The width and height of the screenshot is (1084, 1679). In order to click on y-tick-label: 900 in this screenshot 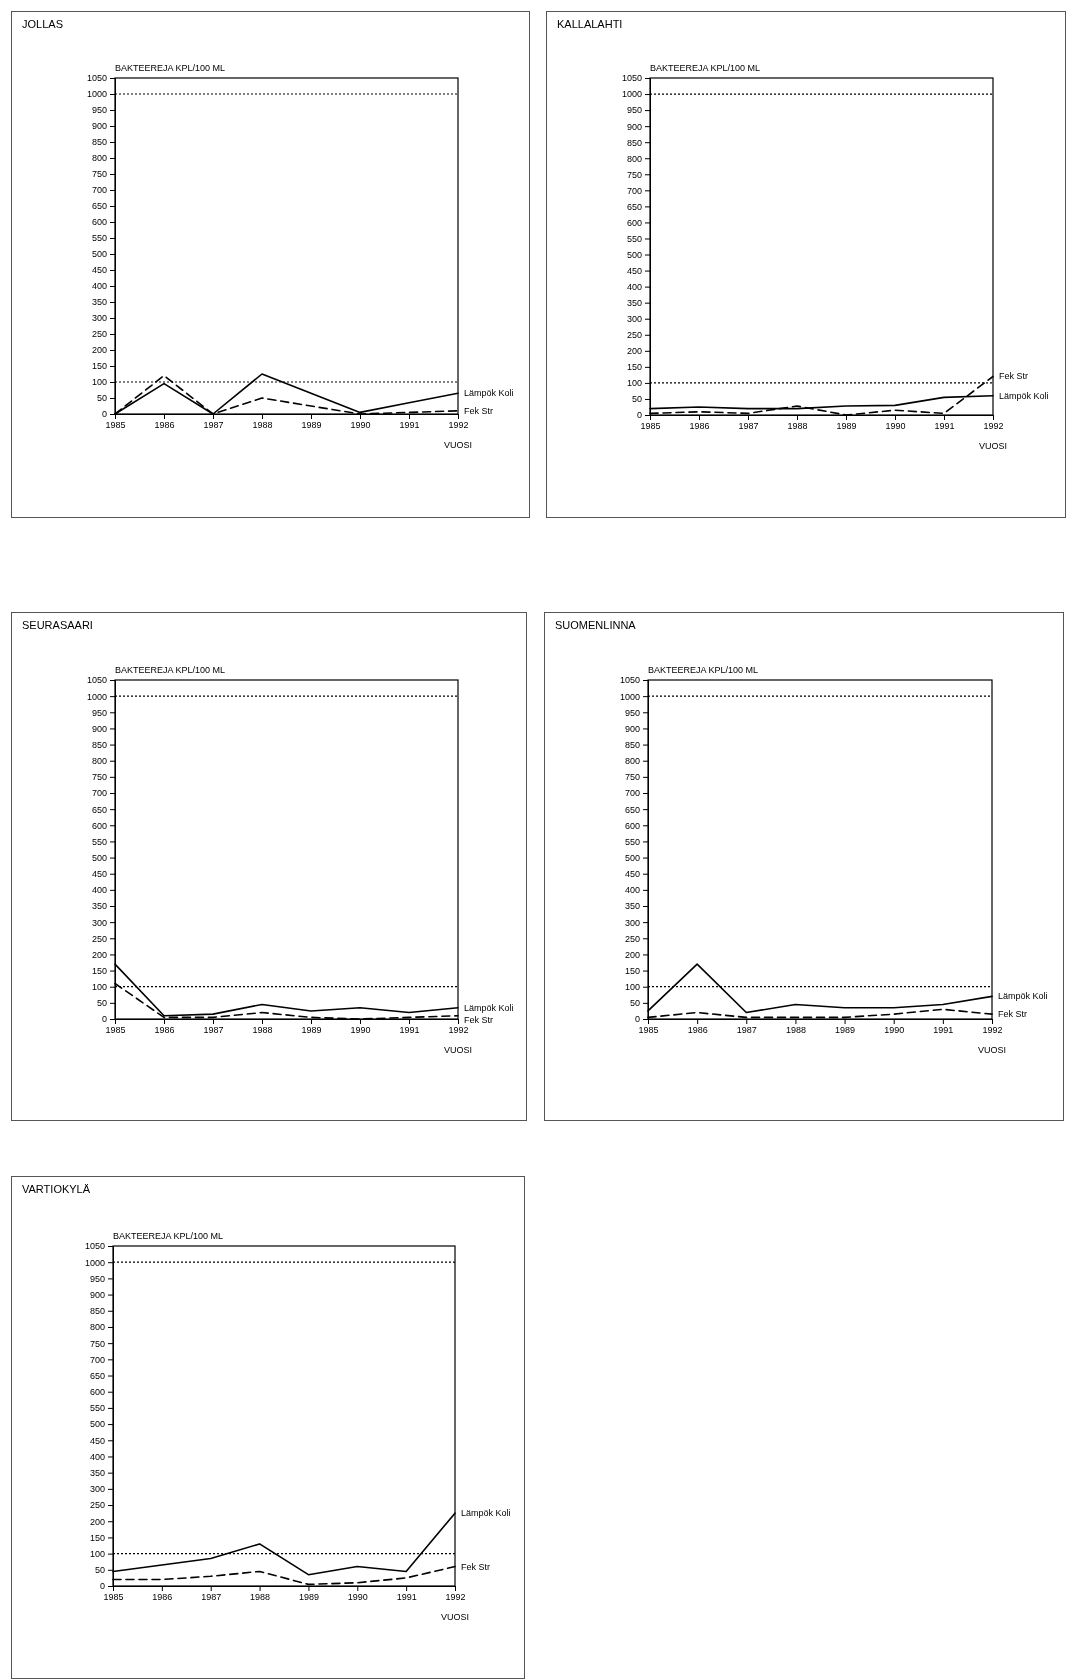, I will do `click(99, 728)`.